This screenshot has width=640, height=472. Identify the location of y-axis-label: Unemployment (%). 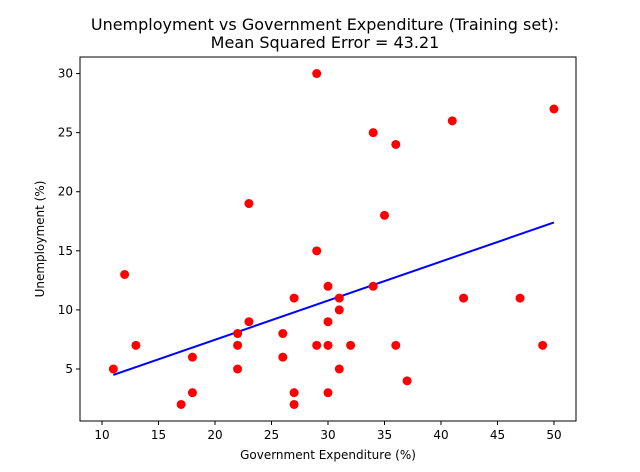
(40, 239).